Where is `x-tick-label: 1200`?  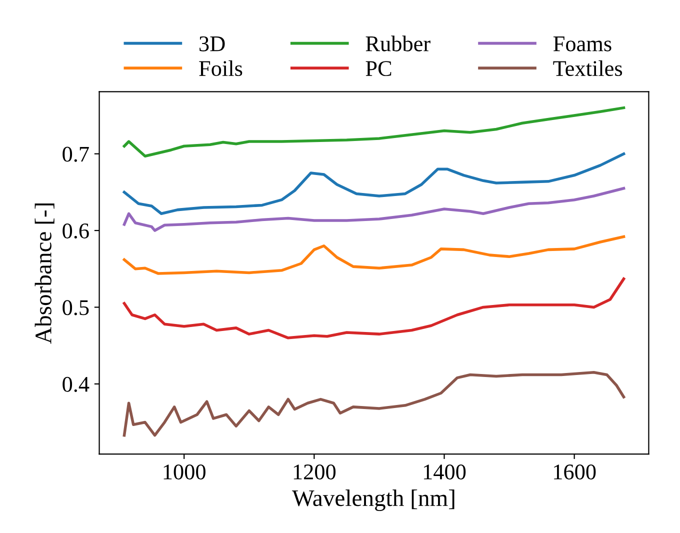 x-tick-label: 1200 is located at coordinates (315, 472).